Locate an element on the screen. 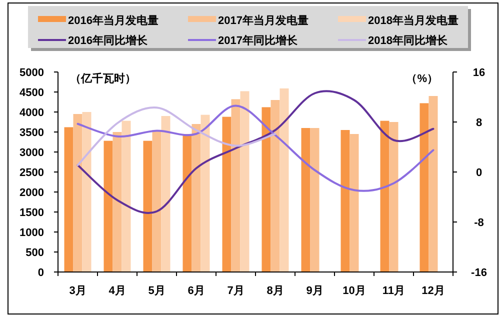 The width and height of the screenshot is (503, 321). x-tick-label: 11月 is located at coordinates (394, 291).